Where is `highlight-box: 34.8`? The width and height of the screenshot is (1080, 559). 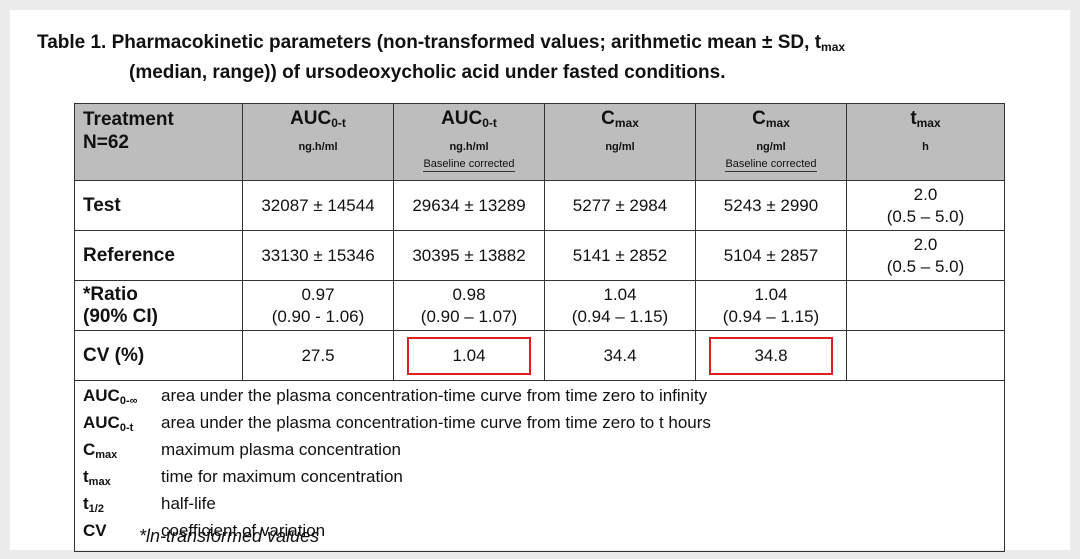
highlight-box: 34.8 is located at coordinates (771, 355).